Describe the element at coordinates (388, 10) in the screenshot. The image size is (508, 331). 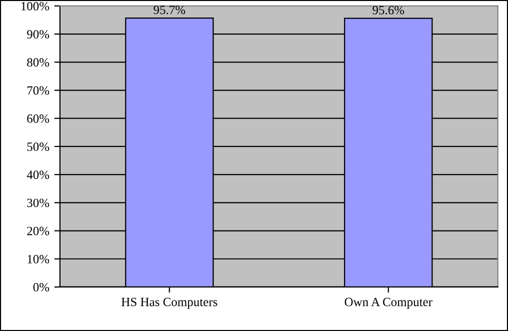
I see `data-label: 95.6%` at that location.